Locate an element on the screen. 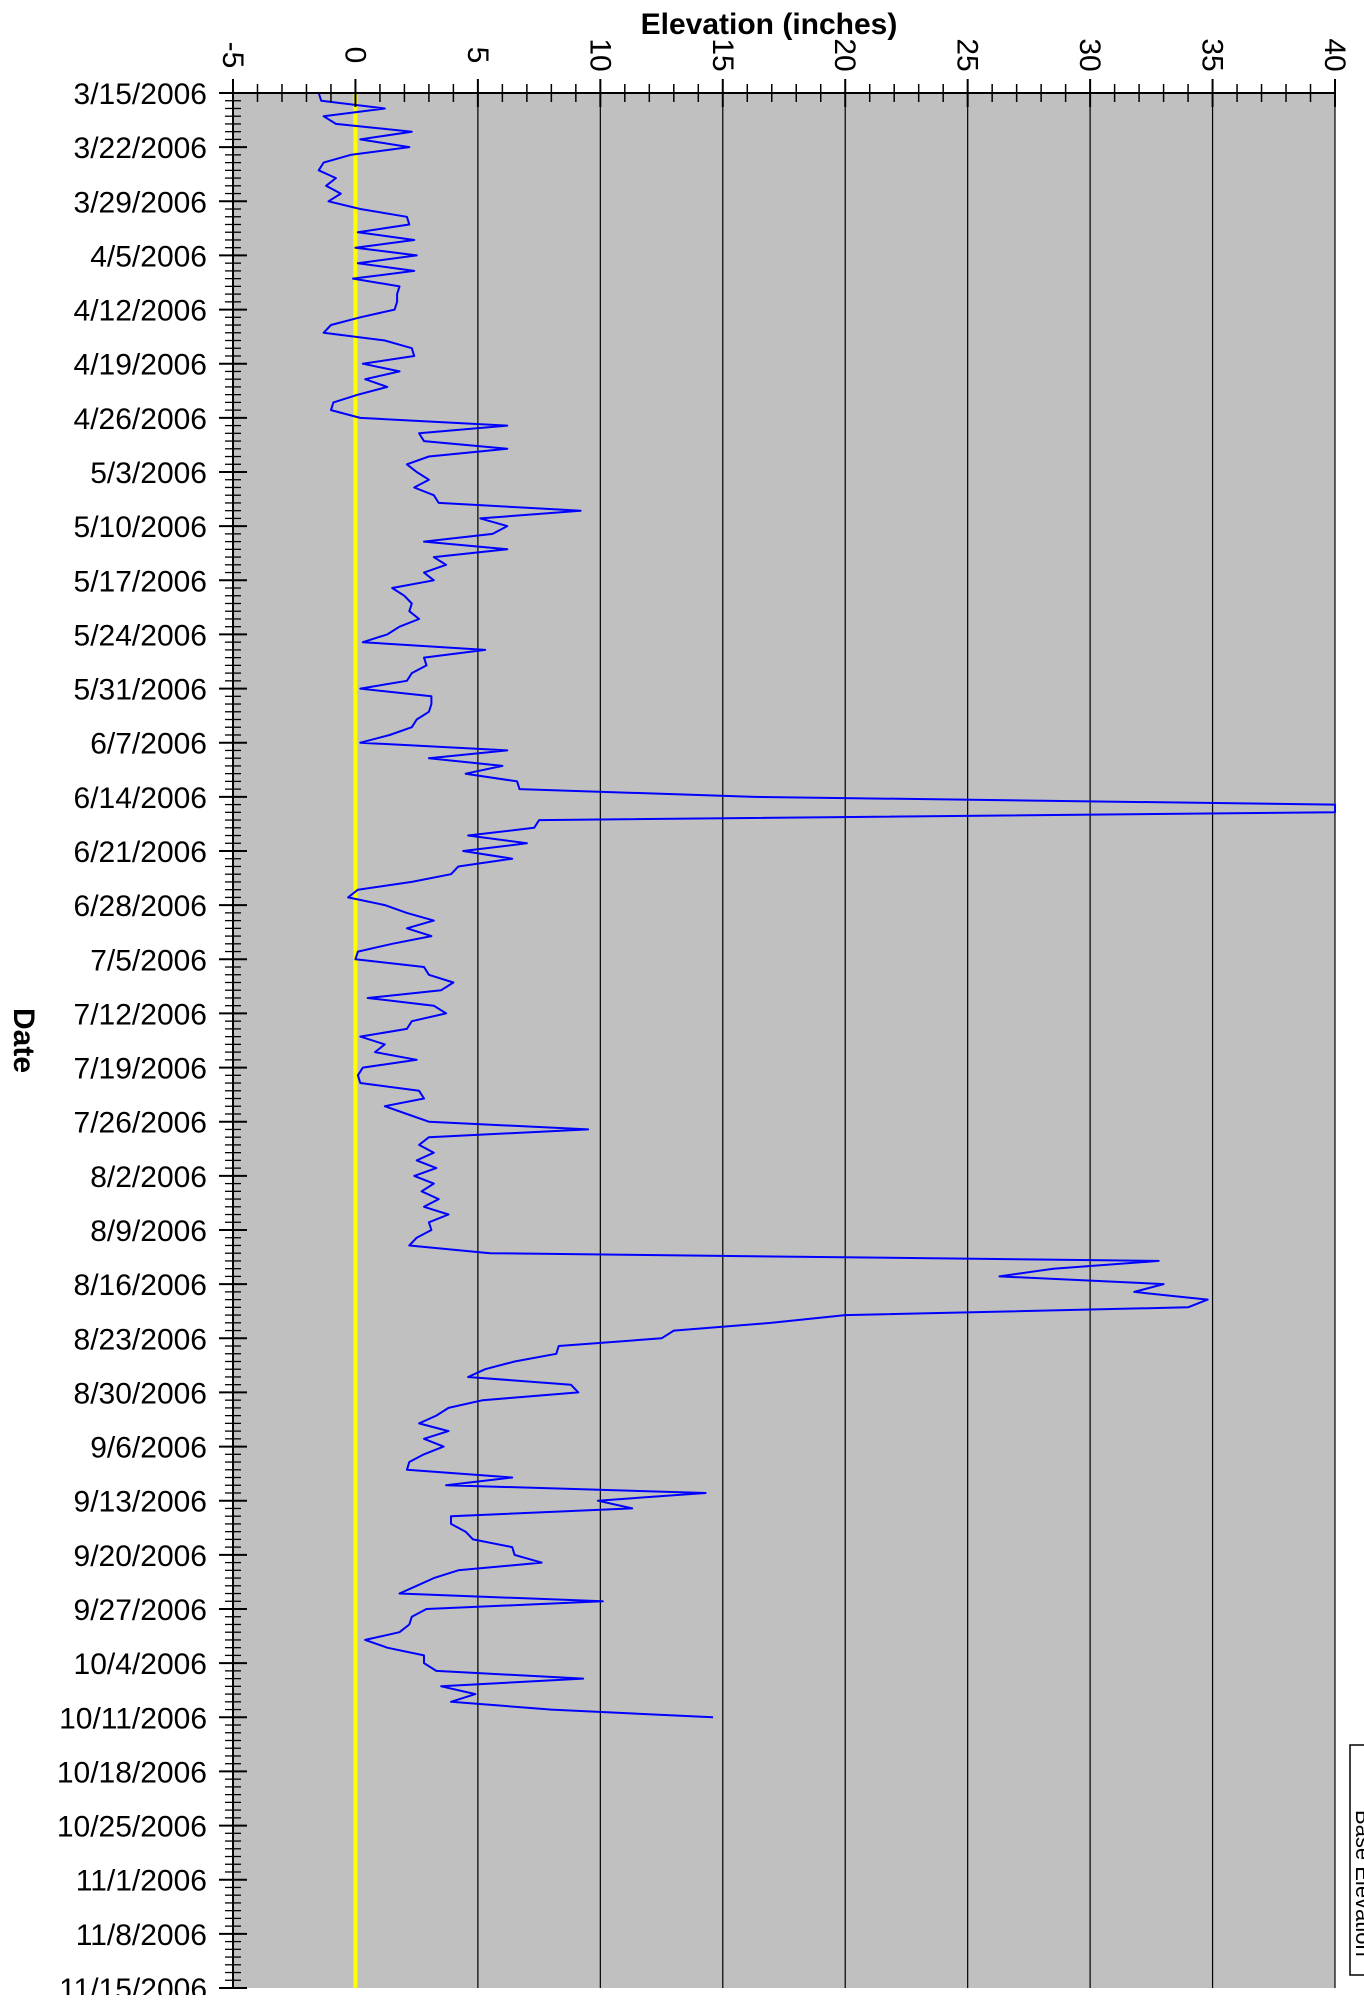  x-tick-label: 5 is located at coordinates (477, 55).